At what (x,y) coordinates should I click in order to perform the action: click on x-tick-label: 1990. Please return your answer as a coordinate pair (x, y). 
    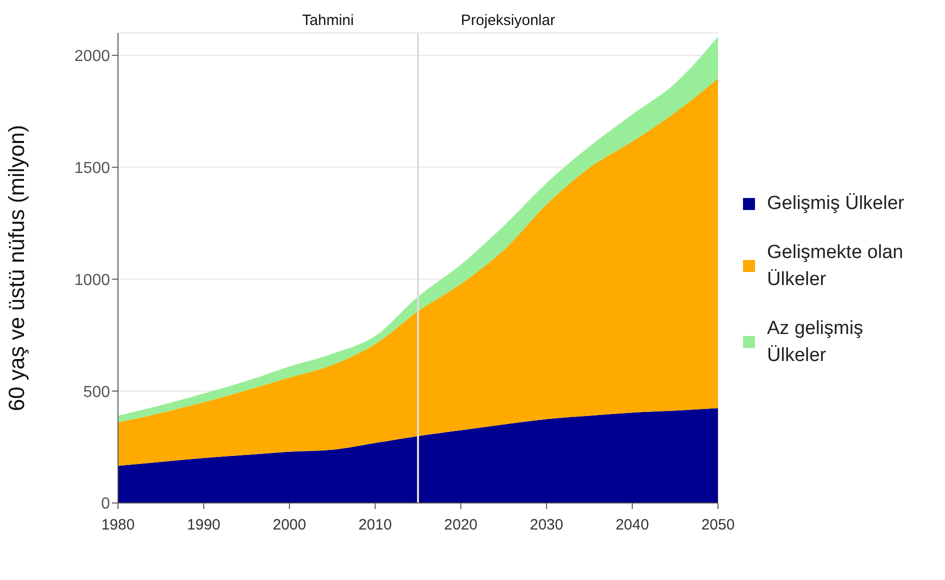
    Looking at the image, I should click on (203, 525).